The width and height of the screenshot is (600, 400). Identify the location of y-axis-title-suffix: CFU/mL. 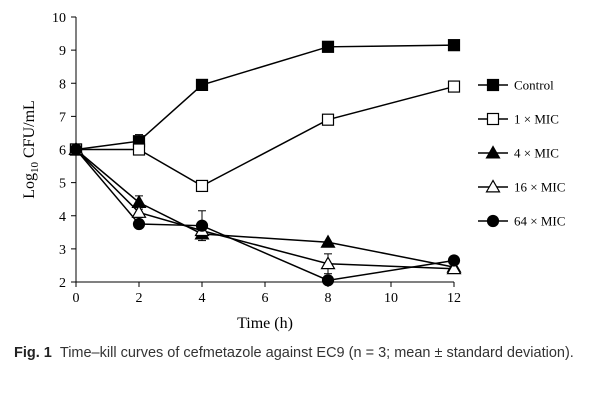
(29, 131).